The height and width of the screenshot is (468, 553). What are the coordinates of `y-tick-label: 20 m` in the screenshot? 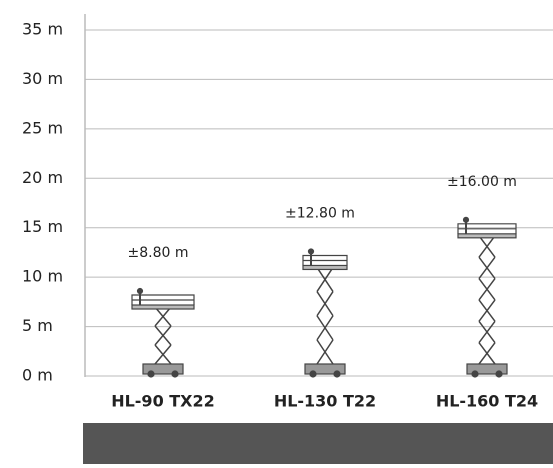 It's located at (42, 177).